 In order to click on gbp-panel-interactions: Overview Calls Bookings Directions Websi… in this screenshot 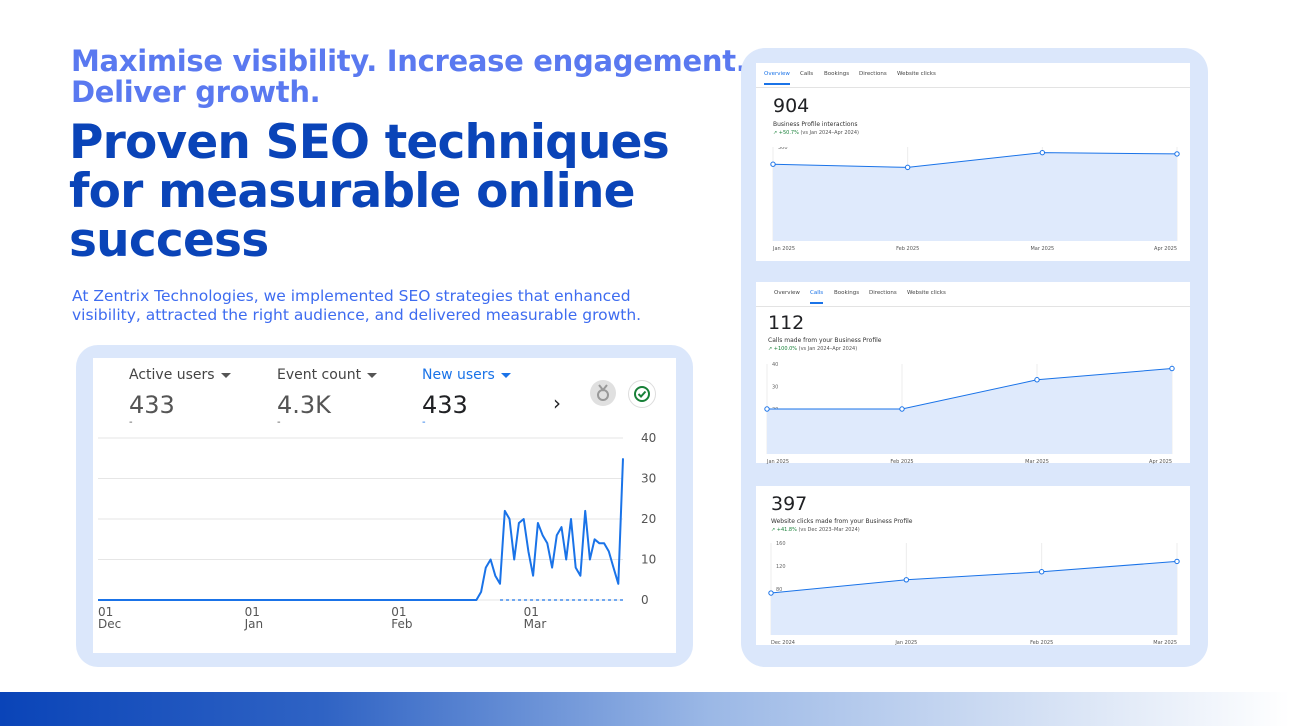, I will do `click(973, 162)`.